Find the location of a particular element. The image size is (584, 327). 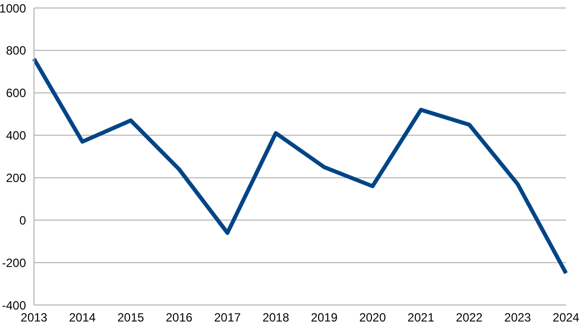

y-tick-label: 600 is located at coordinates (16, 93).